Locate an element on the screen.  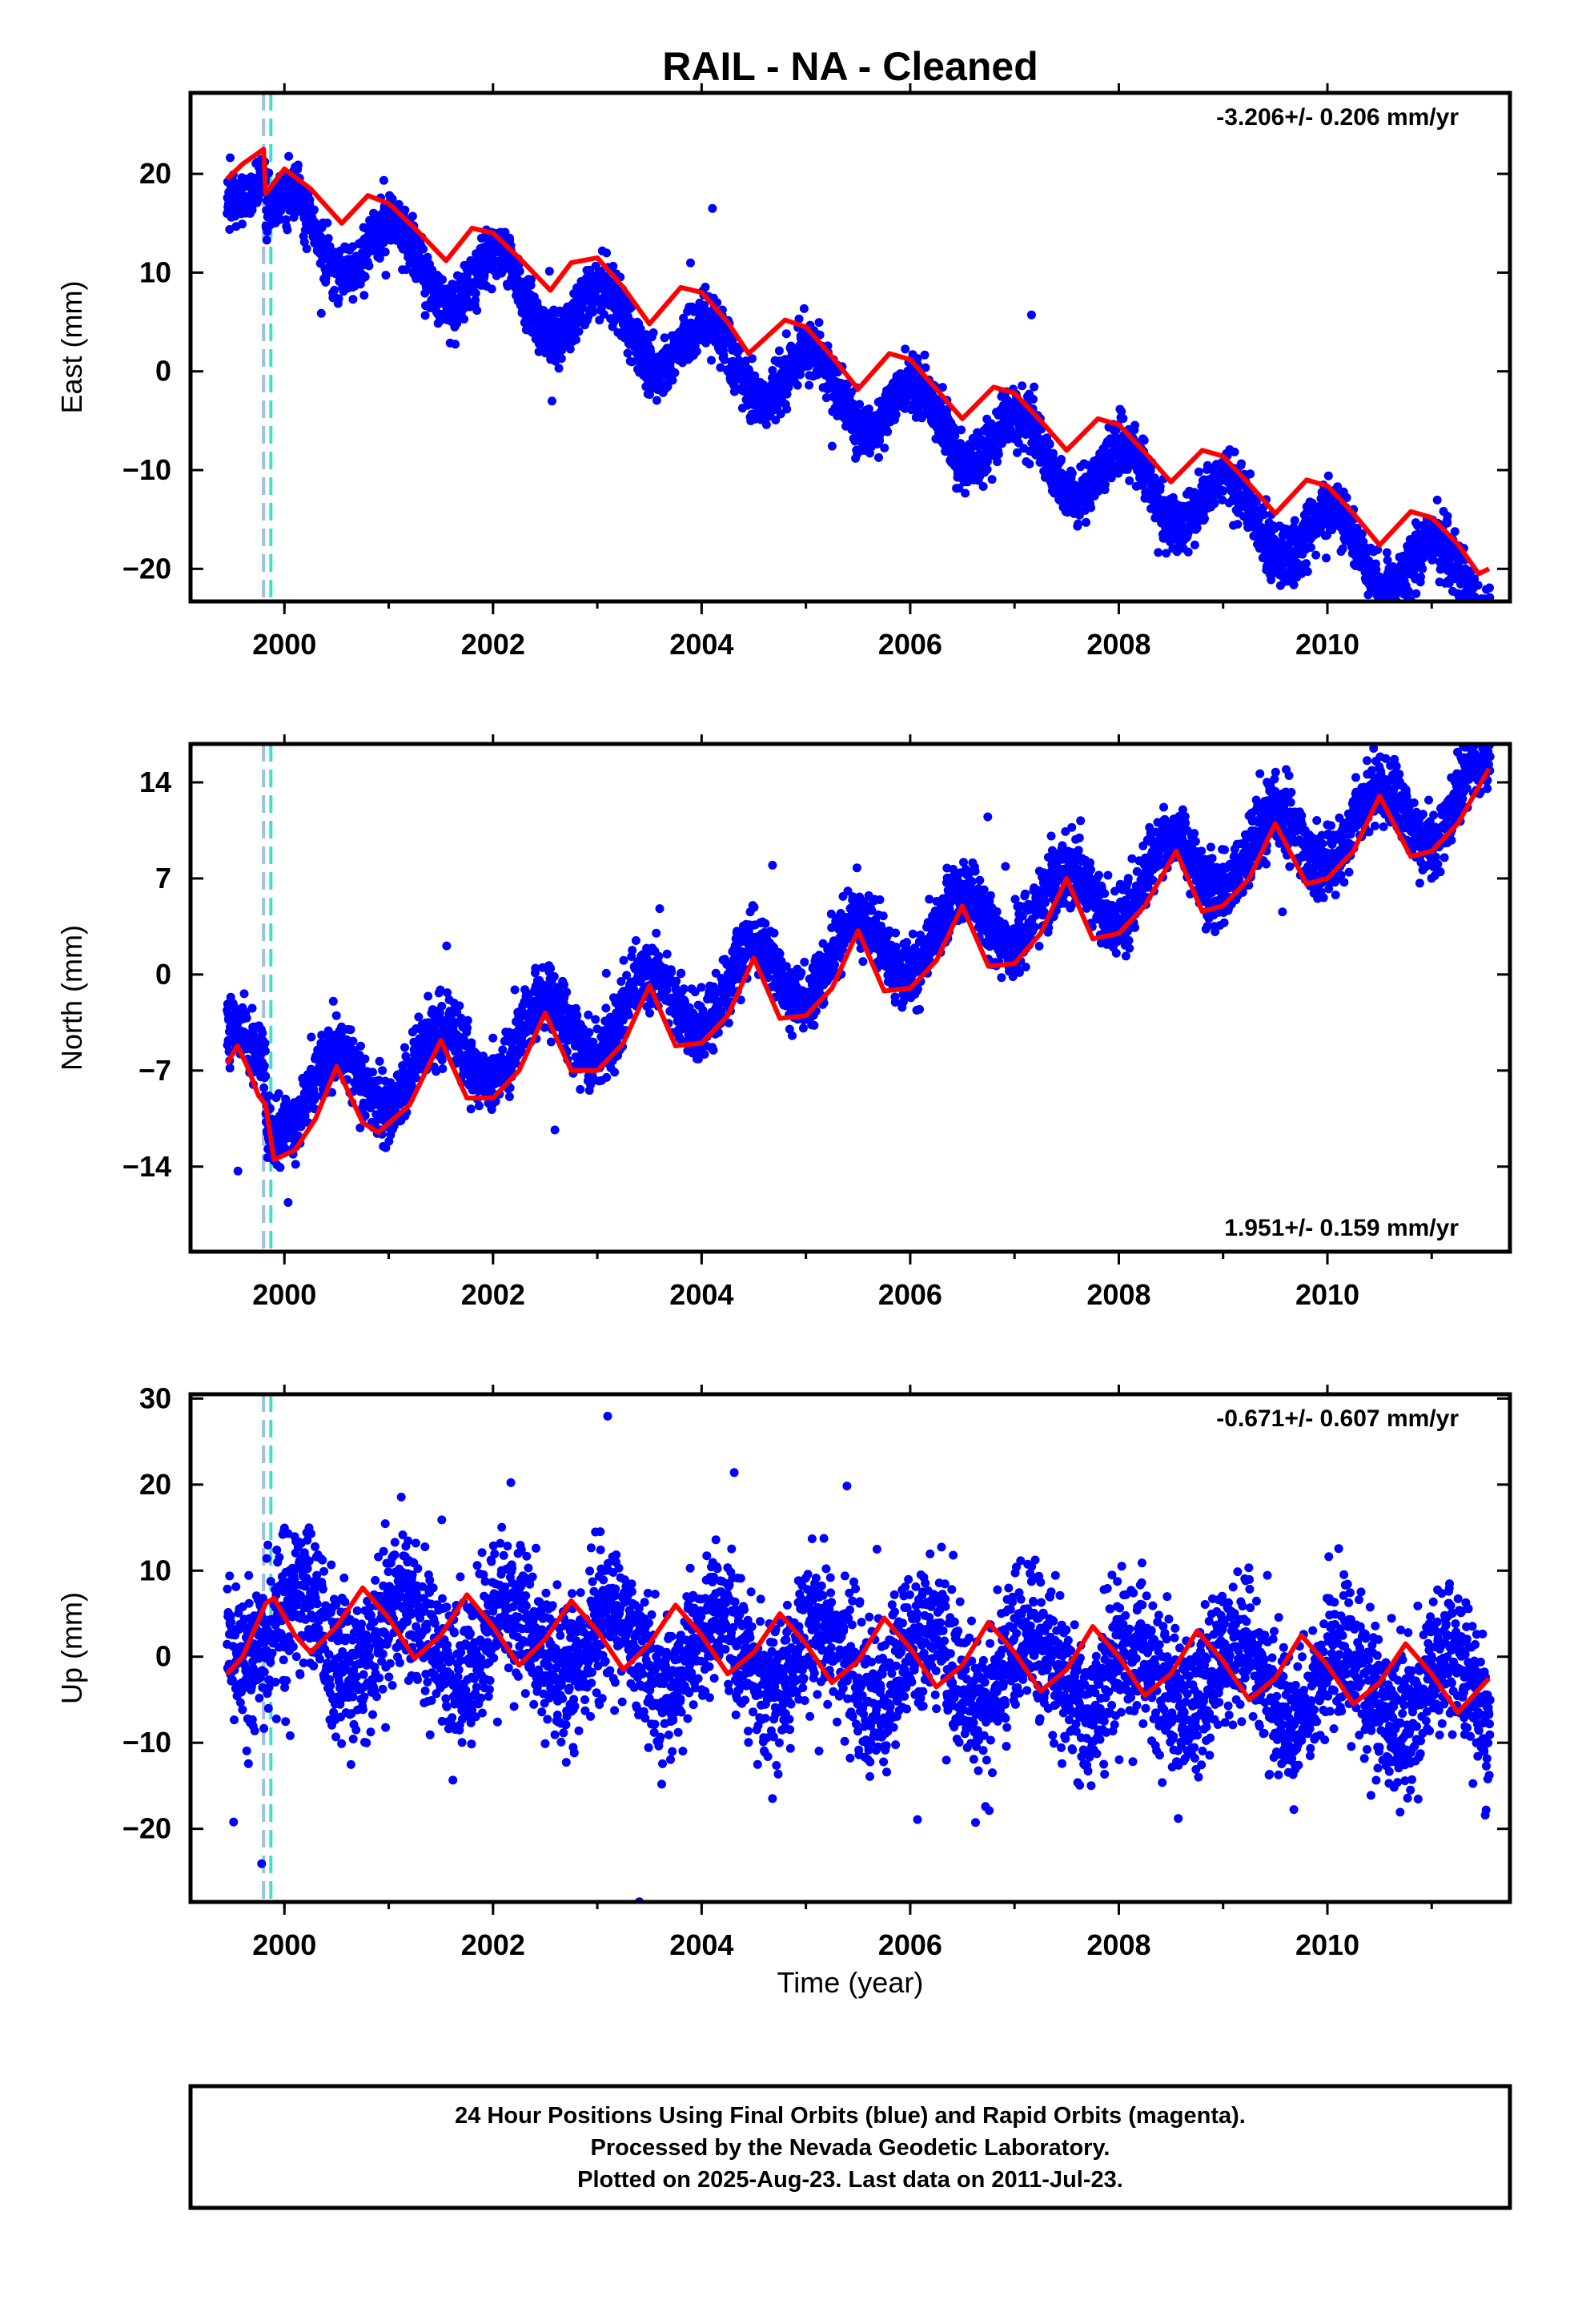
east-y-axis-label: East (mm) is located at coordinates (71, 347).